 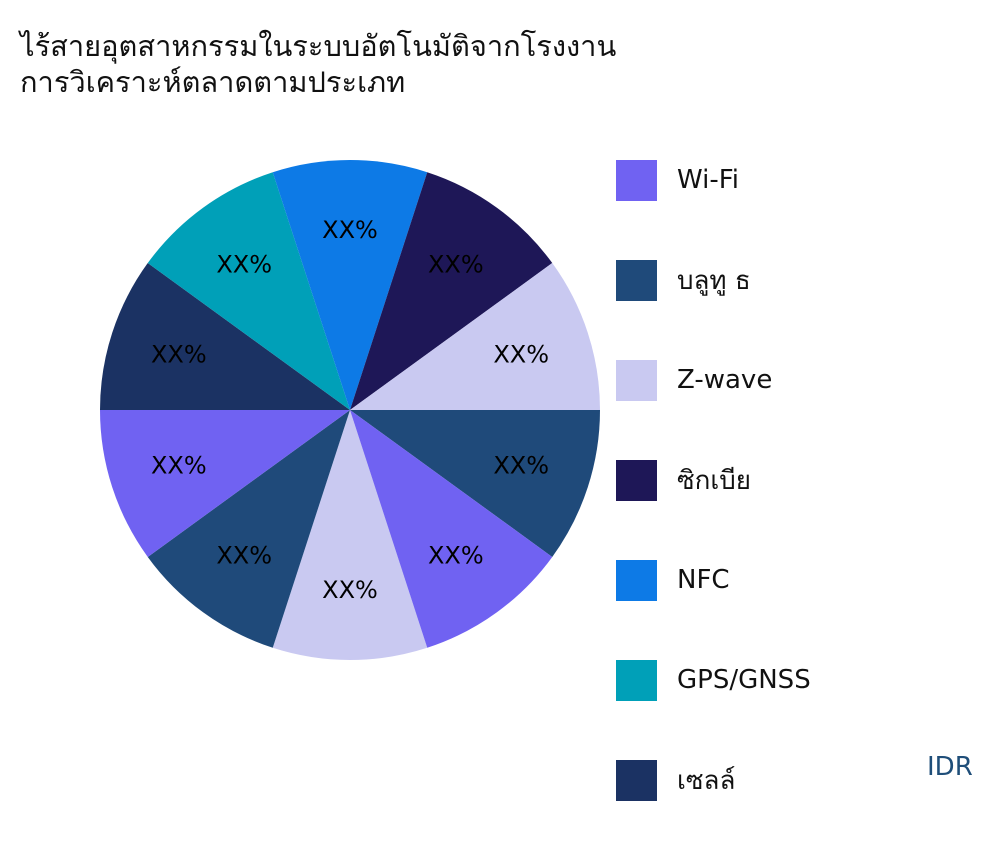 What do you see at coordinates (706, 780) in the screenshot?
I see `legend-label: เซลล์` at bounding box center [706, 780].